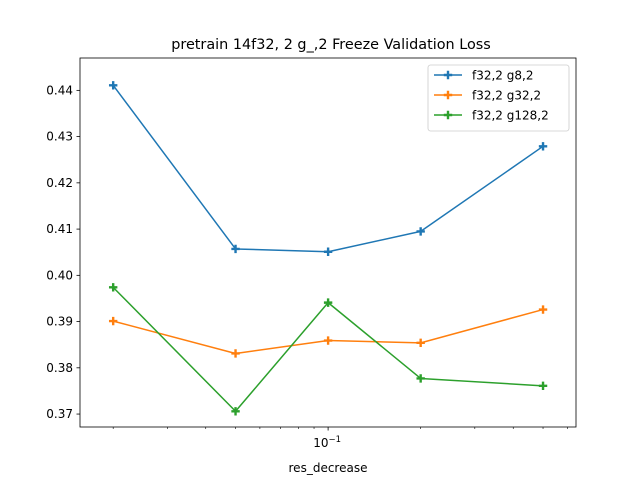 This screenshot has height=480, width=640. I want to click on y-tick-label: 0.39, so click(59, 322).